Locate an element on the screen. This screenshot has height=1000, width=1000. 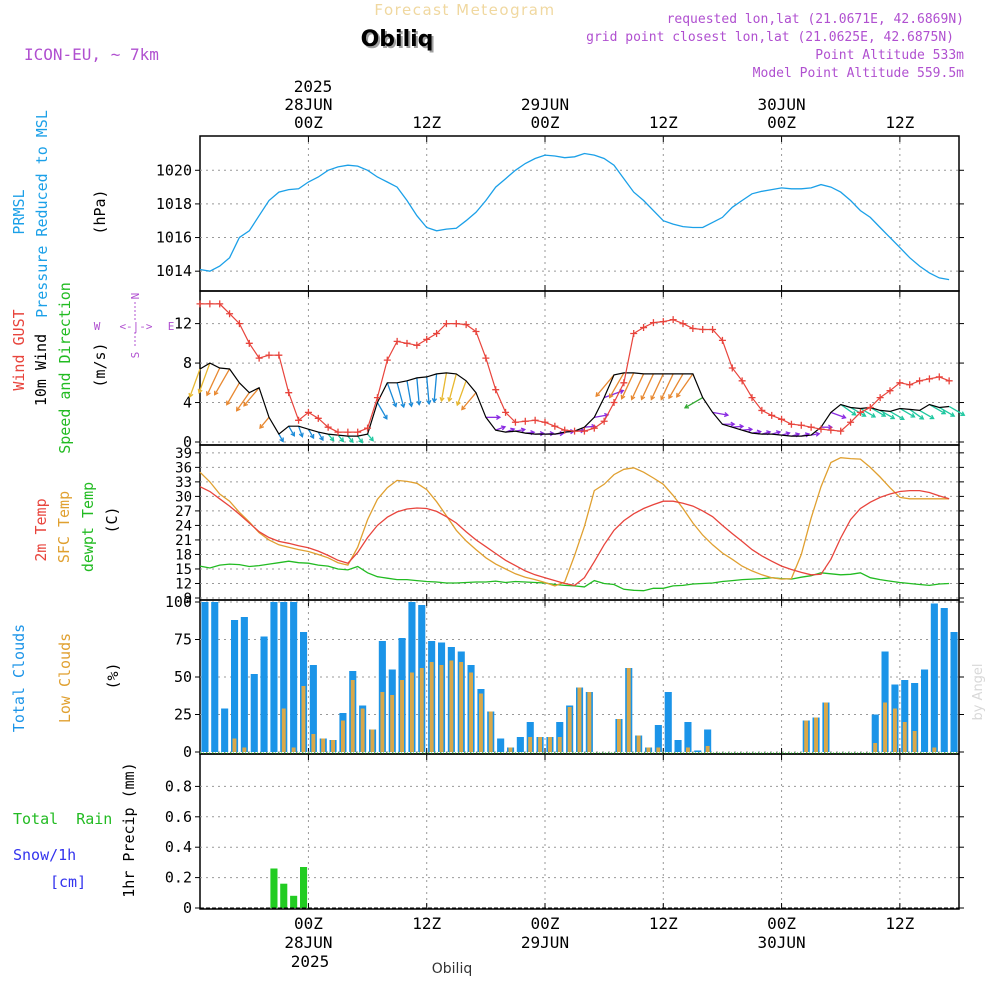
temp-dew-label: dewpt Temp is located at coordinates (88, 527).